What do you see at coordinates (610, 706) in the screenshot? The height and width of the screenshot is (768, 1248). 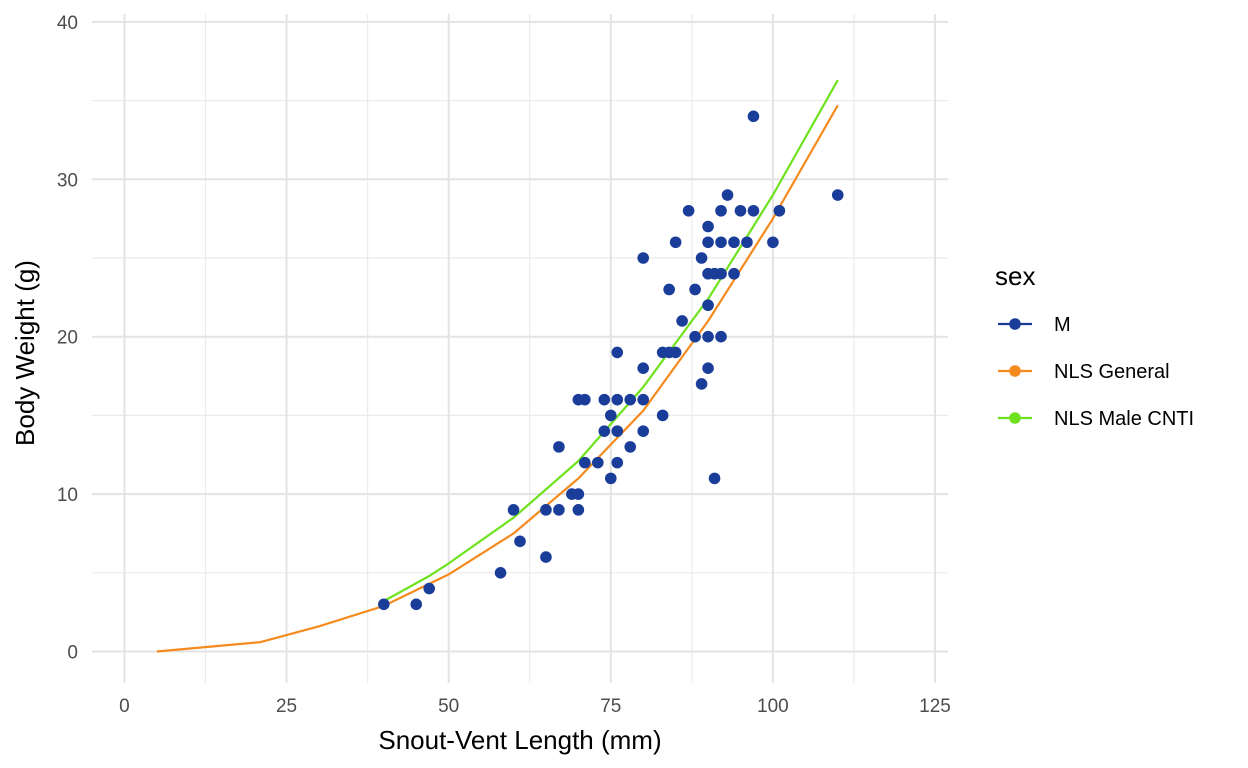 I see `x-tick-label: 75` at bounding box center [610, 706].